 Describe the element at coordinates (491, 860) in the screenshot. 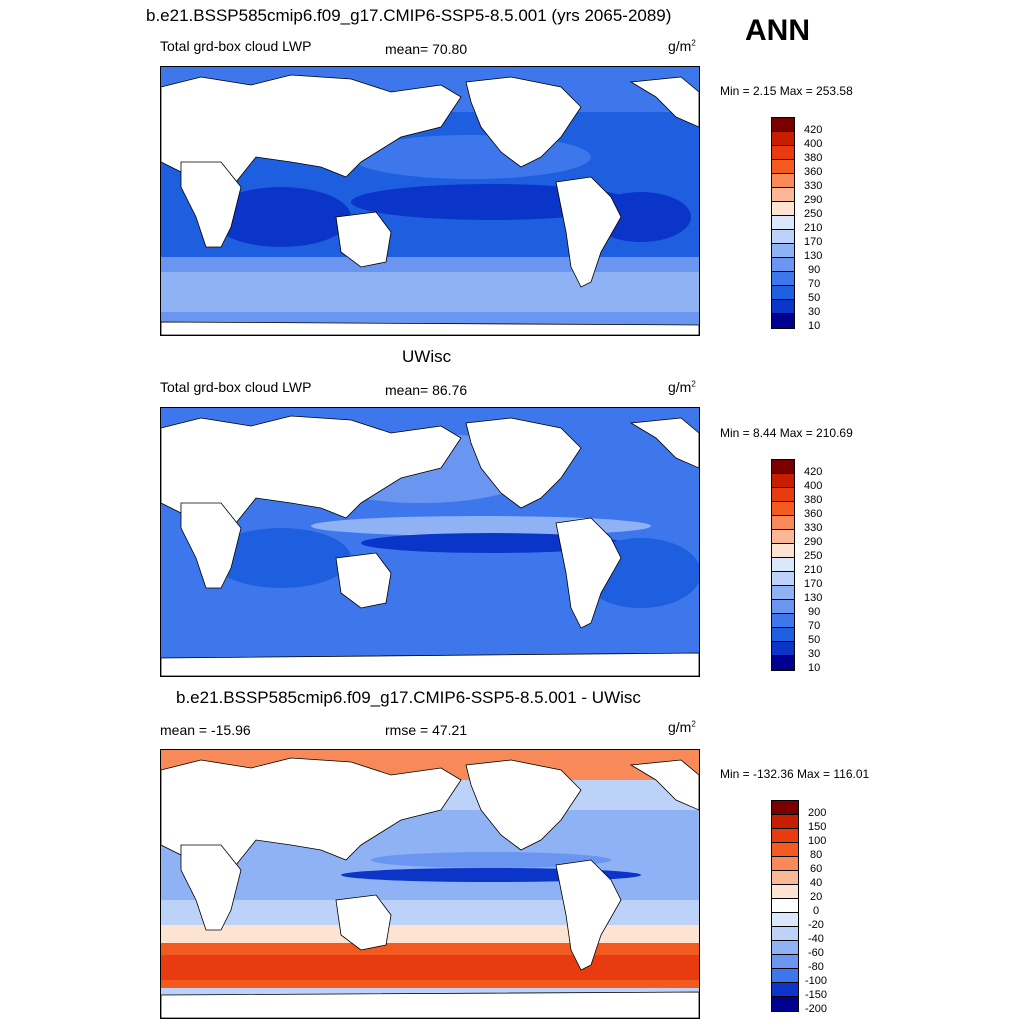

I see `panel3-npac-band` at that location.